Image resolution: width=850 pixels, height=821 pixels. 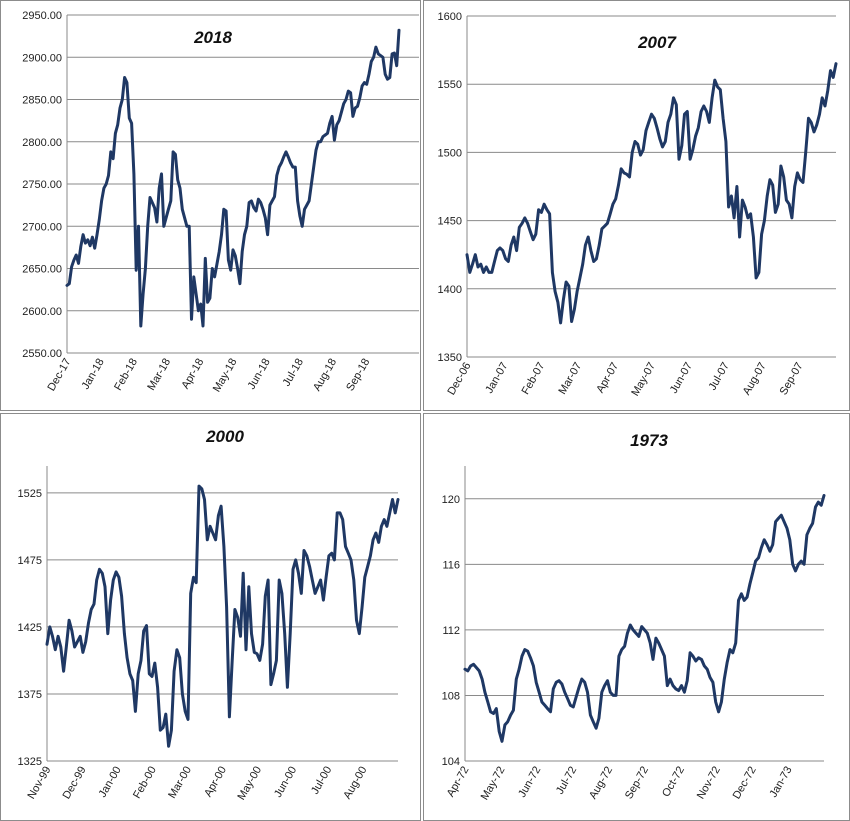 I want to click on x-tick-label: Dec-99, so click(x=75, y=783).